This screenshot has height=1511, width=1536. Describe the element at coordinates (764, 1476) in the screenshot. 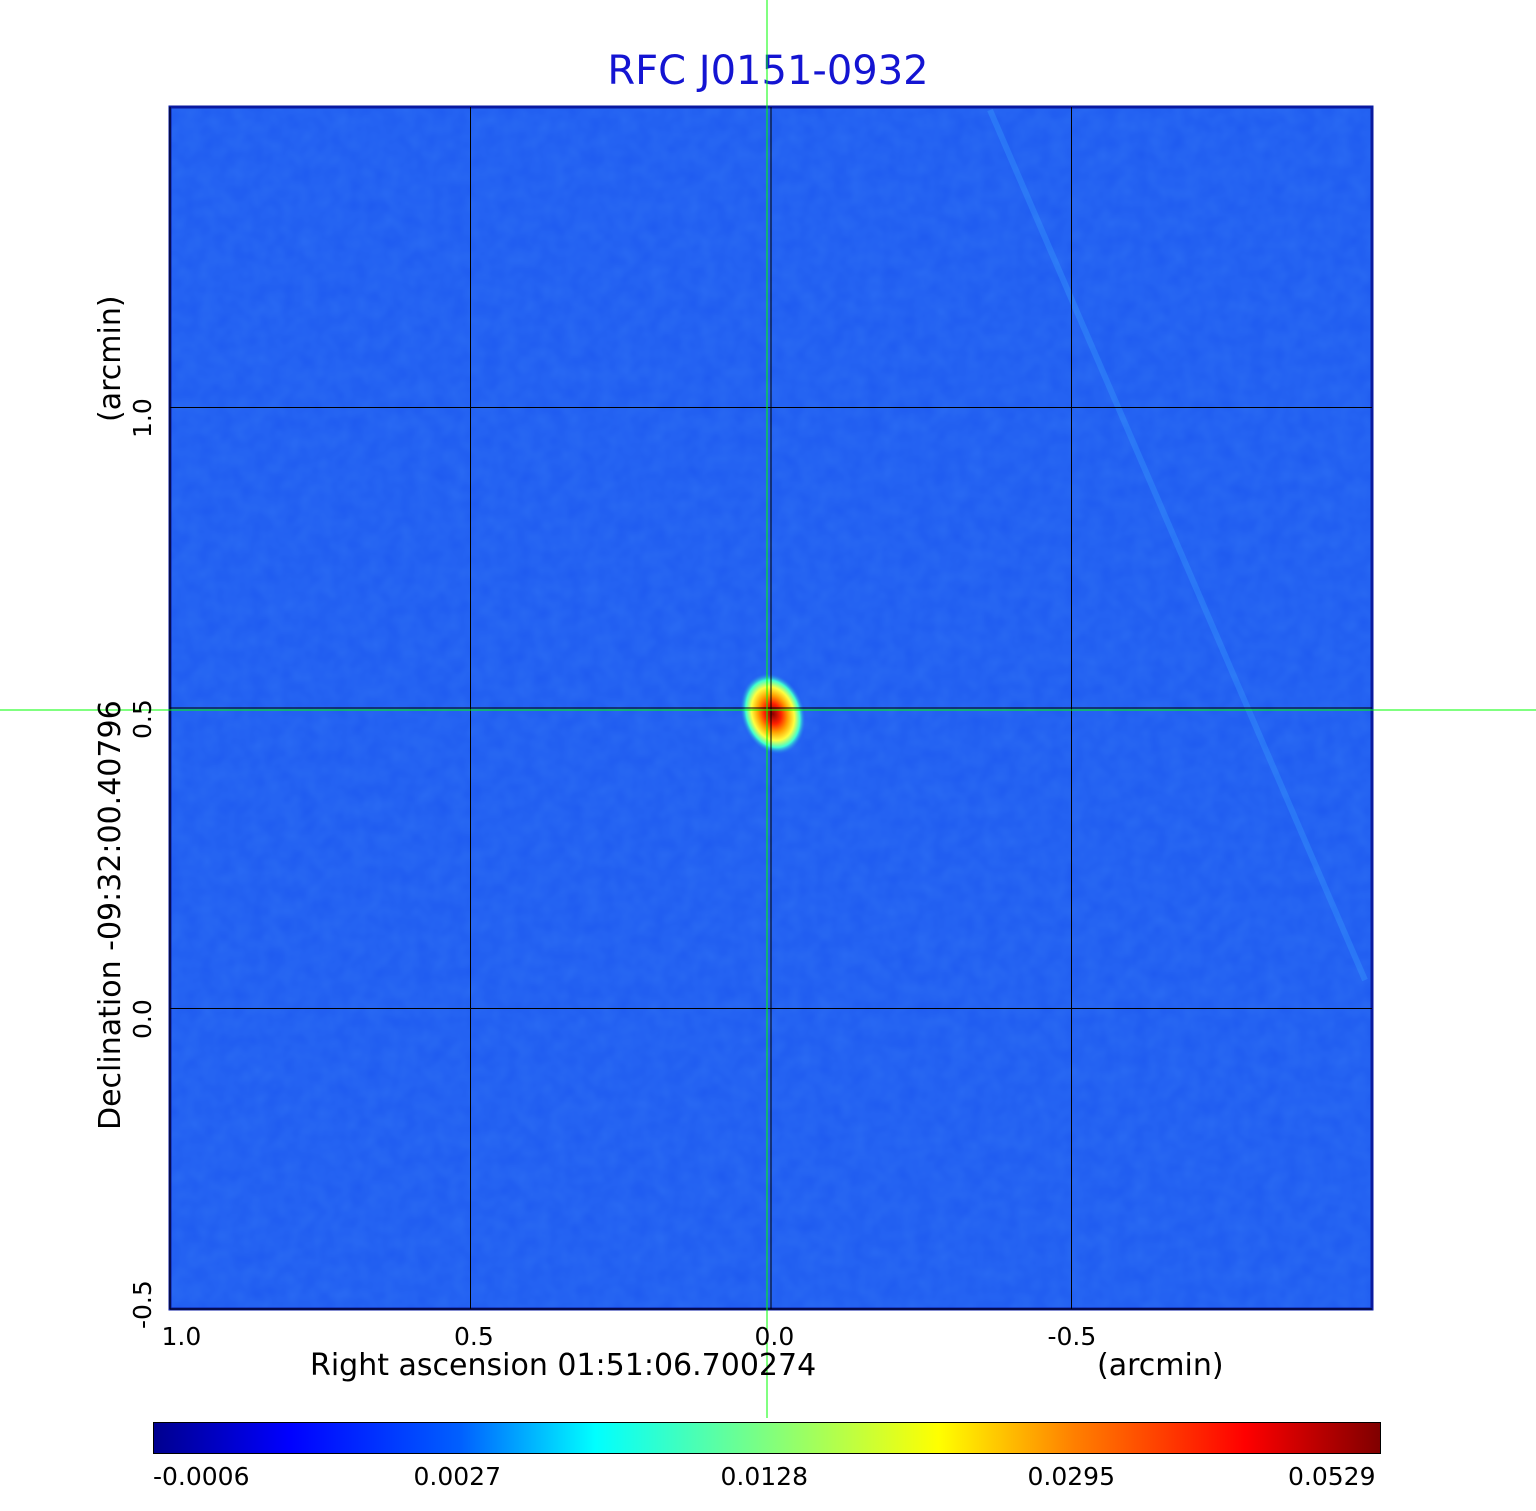

I see `colorbar-tick-label: 0.0128` at that location.